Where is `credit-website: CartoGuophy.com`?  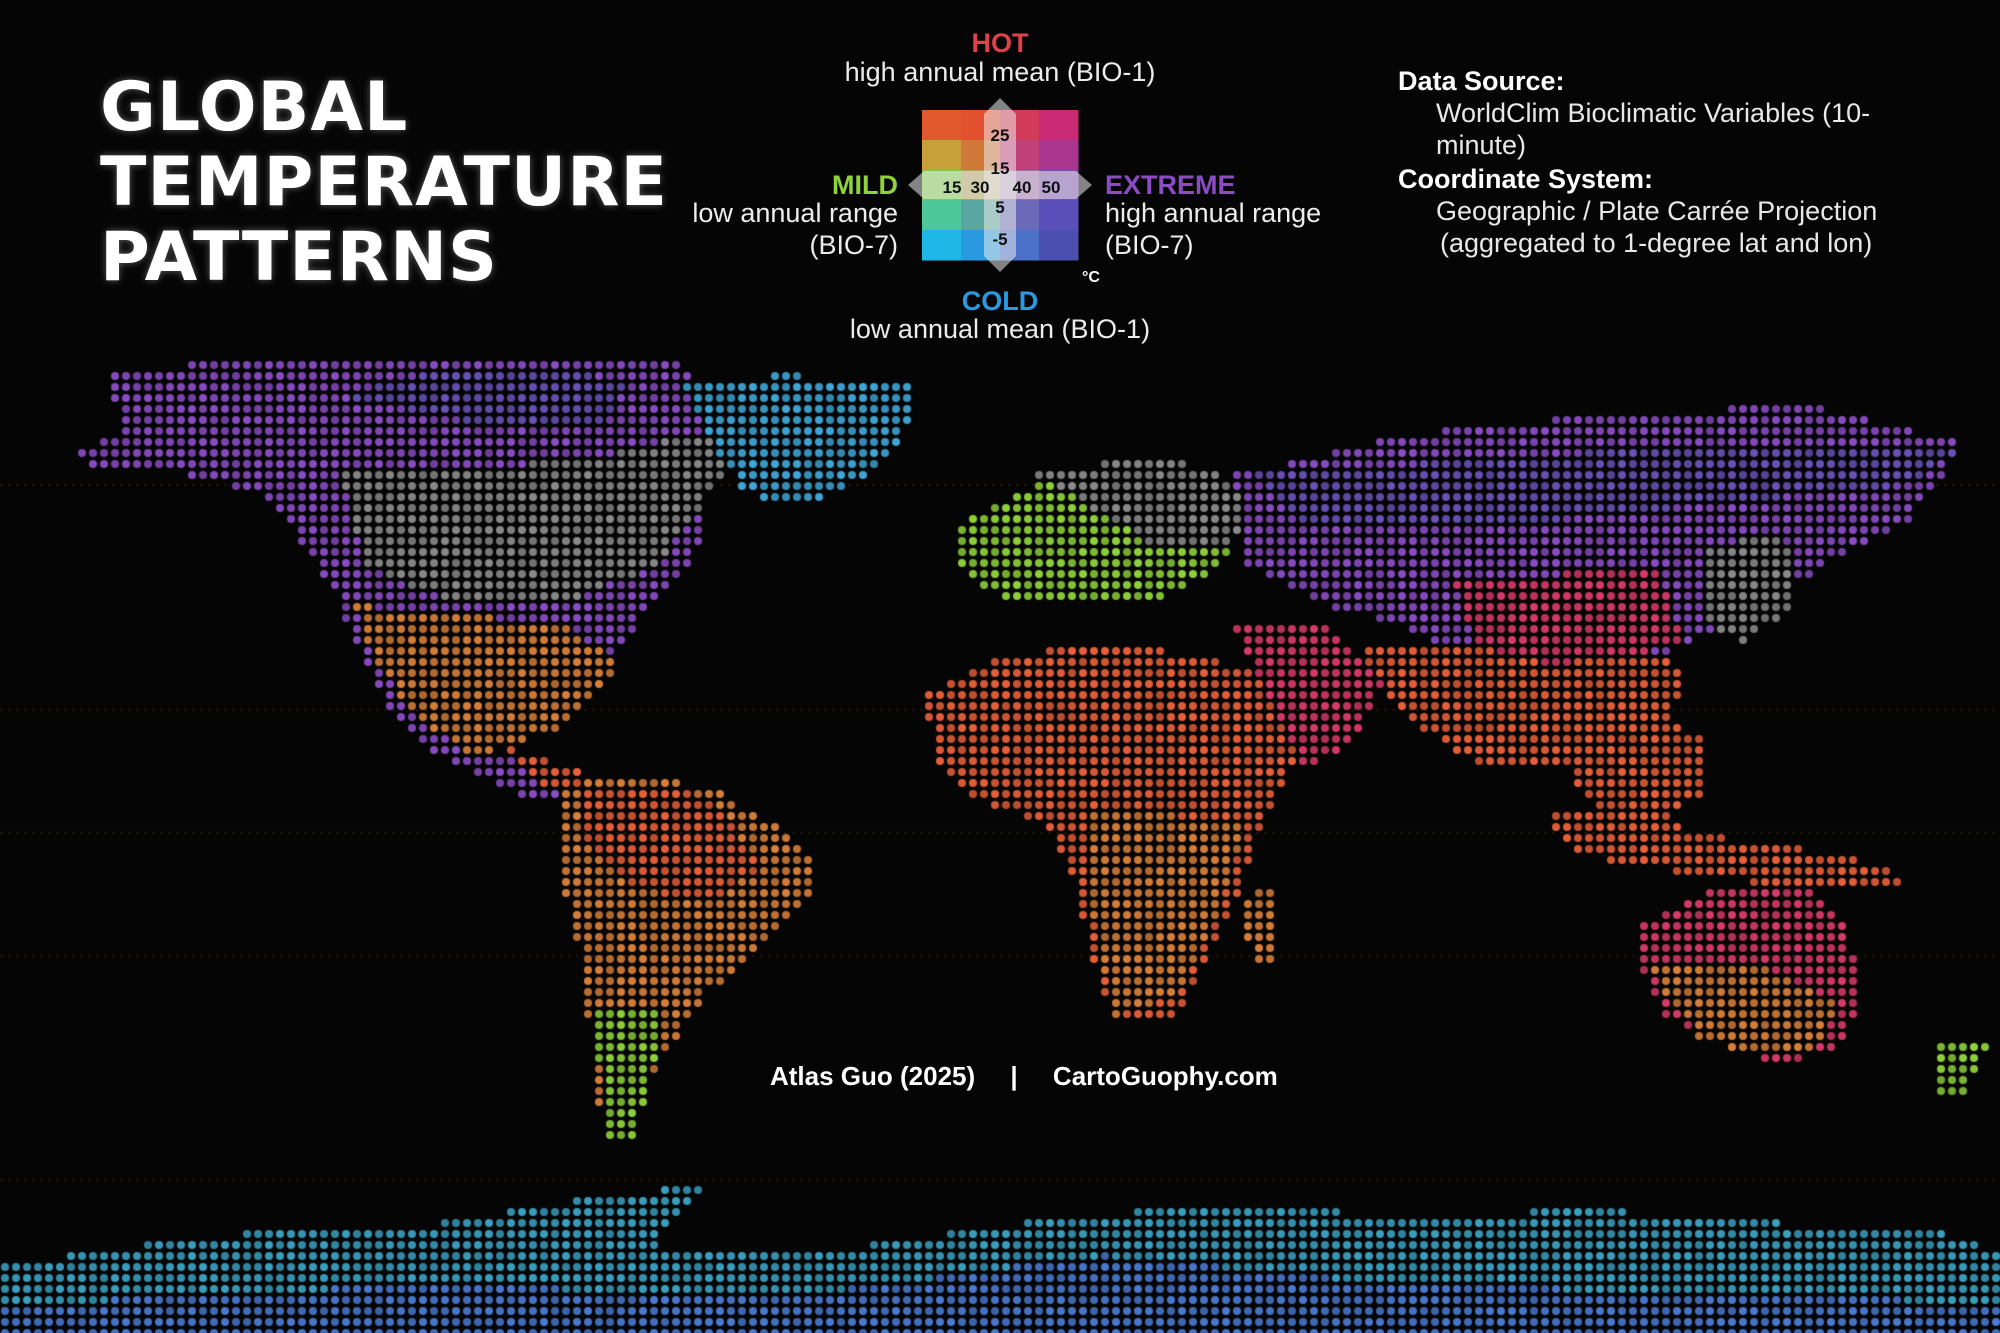 credit-website: CartoGuophy.com is located at coordinates (1165, 1076).